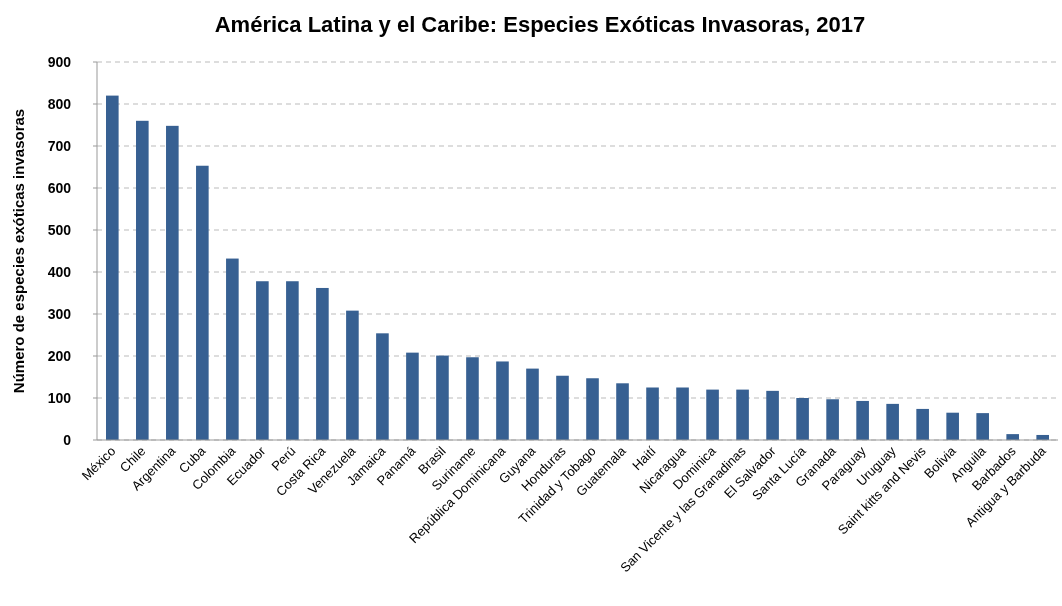  I want to click on y-axis-title: Número de especies exóticas invasoras, so click(18, 251).